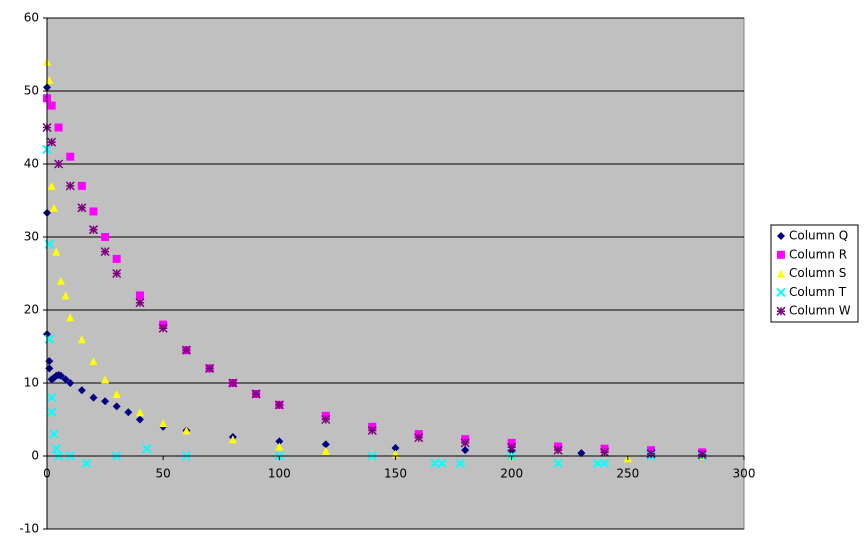 Image resolution: width=867 pixels, height=548 pixels. What do you see at coordinates (744, 474) in the screenshot?
I see `x-tick-label: 300` at bounding box center [744, 474].